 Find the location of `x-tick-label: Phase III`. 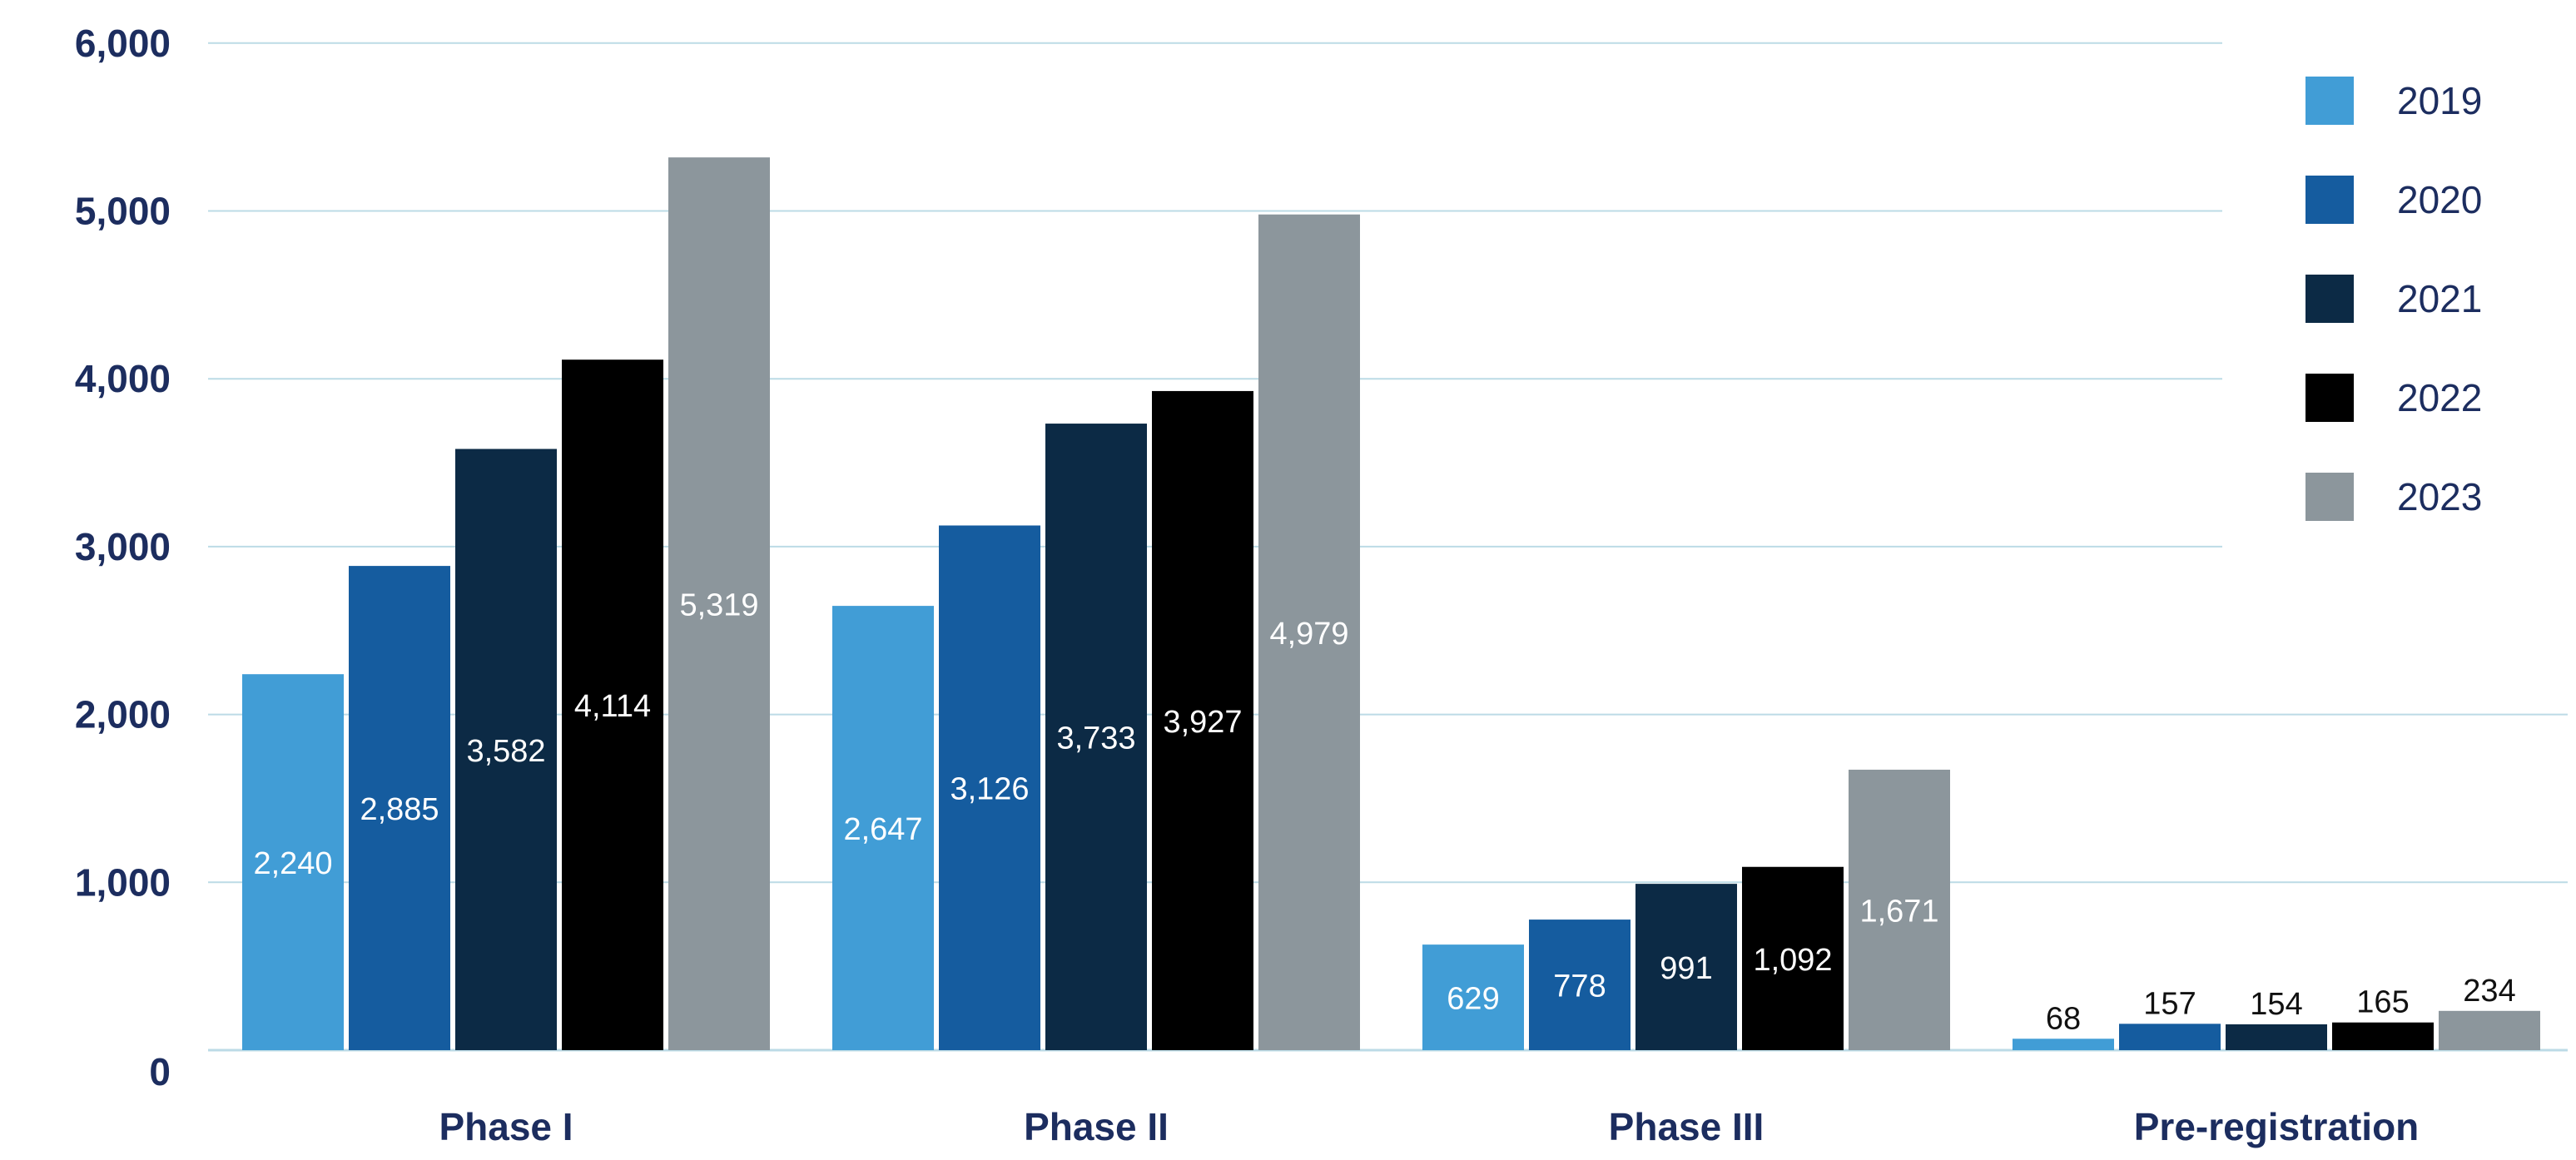

x-tick-label: Phase III is located at coordinates (1686, 1126).